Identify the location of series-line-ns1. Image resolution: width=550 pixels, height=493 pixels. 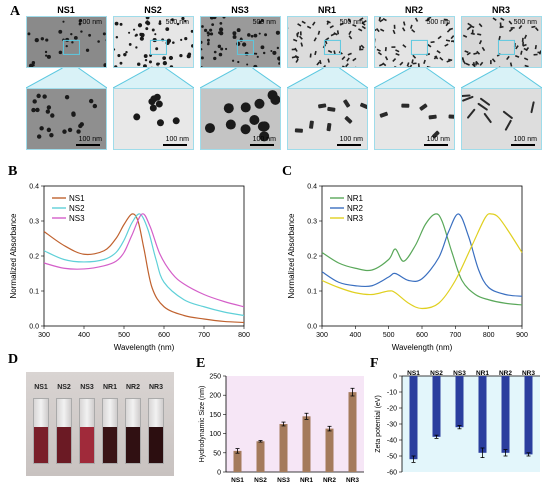
(144, 268).